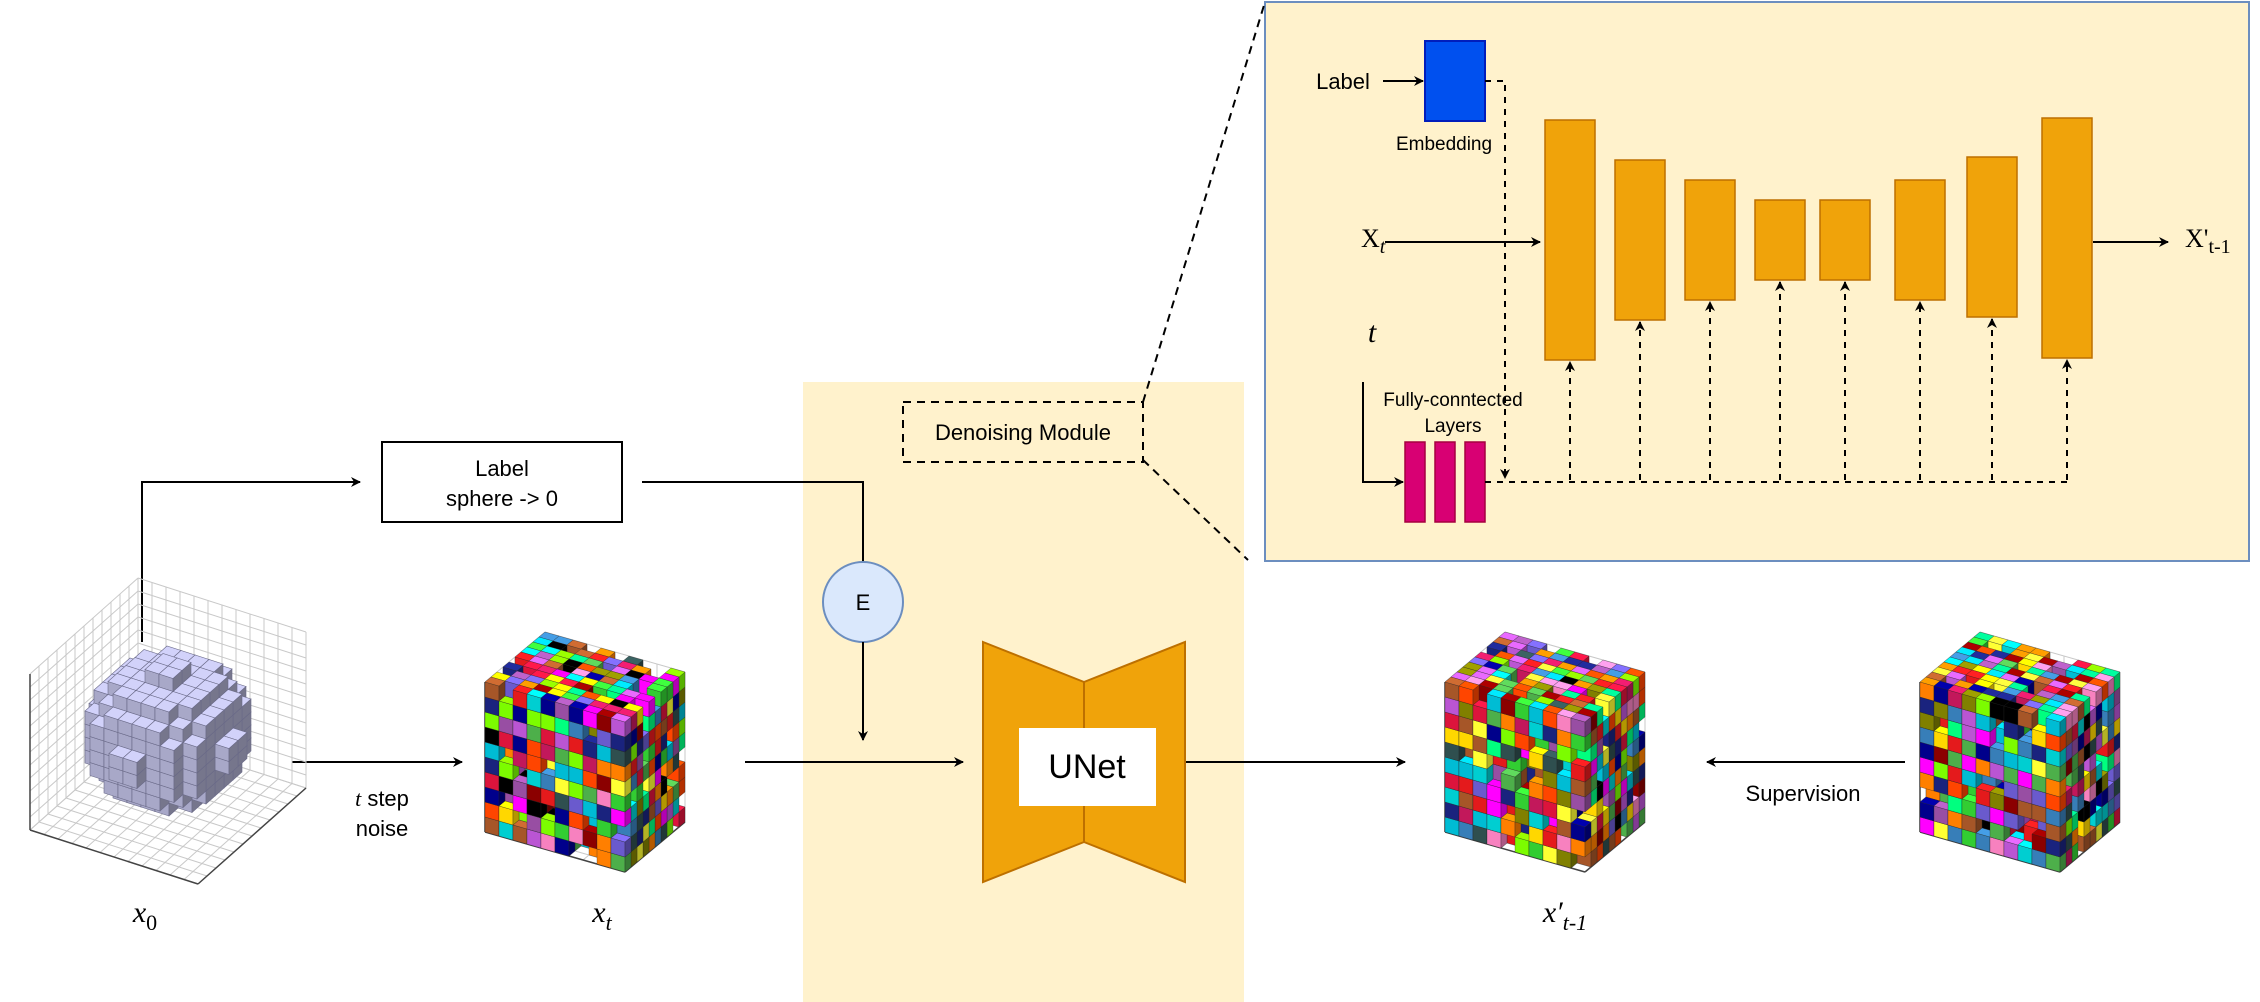  What do you see at coordinates (598, 912) in the screenshot?
I see `xt-label-base: x` at bounding box center [598, 912].